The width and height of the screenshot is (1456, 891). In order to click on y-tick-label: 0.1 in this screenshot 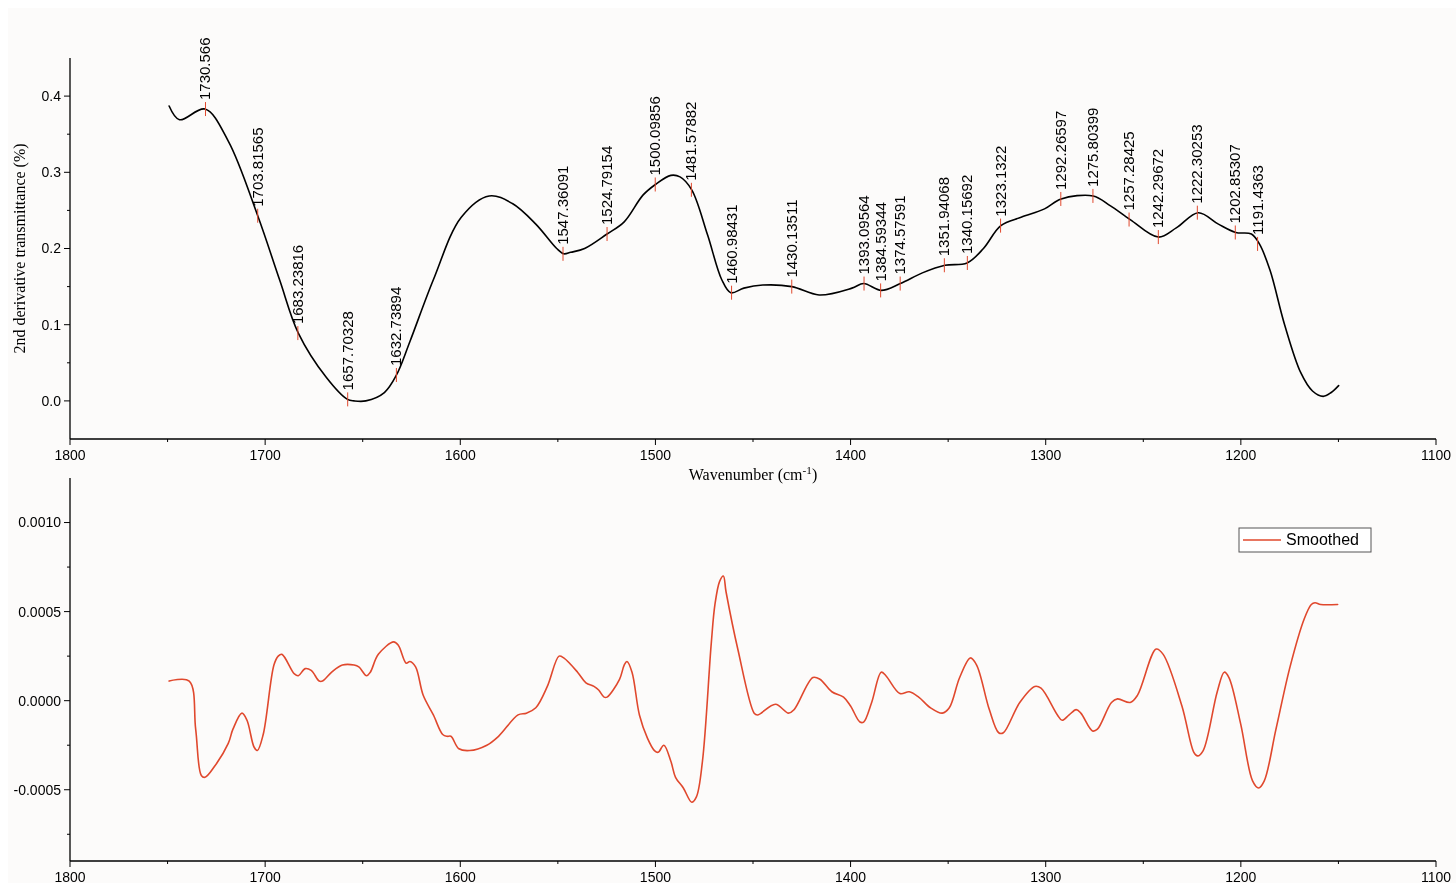, I will do `click(51, 324)`.